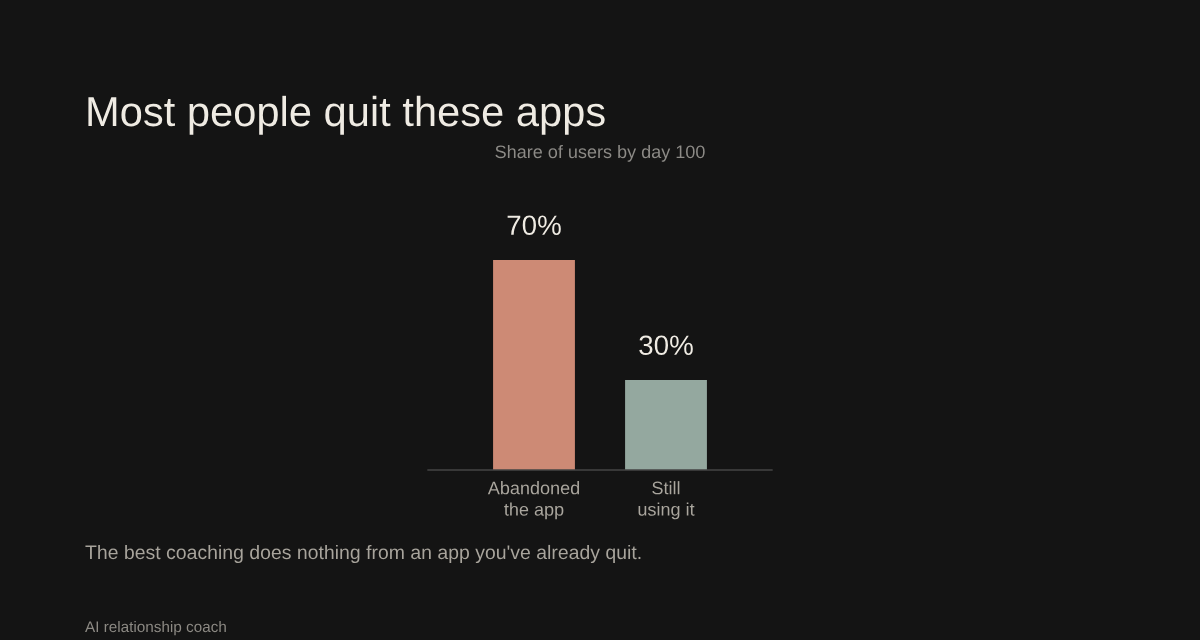 The width and height of the screenshot is (1200, 640). What do you see at coordinates (363, 554) in the screenshot?
I see `text: The best coaching does nothing from an app you've already quit.` at bounding box center [363, 554].